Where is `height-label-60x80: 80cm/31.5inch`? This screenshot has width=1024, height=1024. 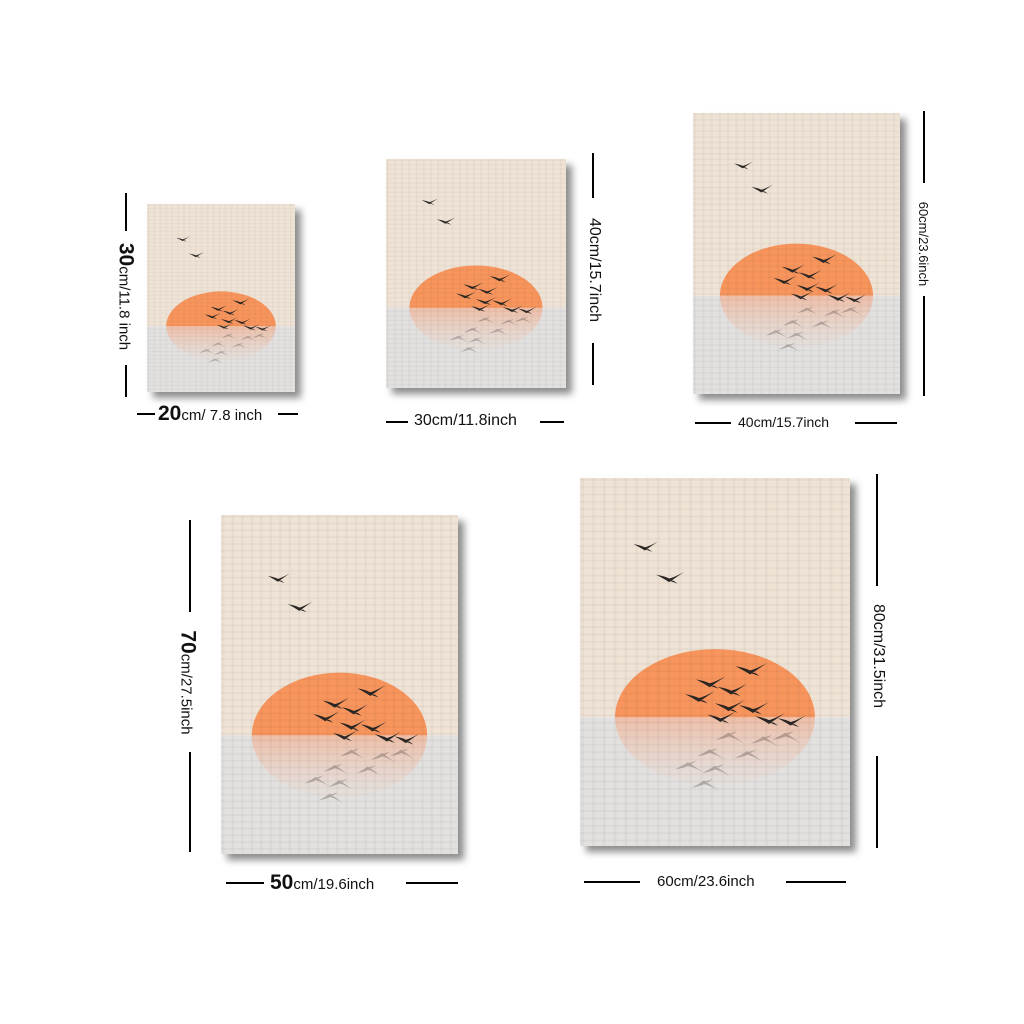
height-label-60x80: 80cm/31.5inch is located at coordinates (878, 656).